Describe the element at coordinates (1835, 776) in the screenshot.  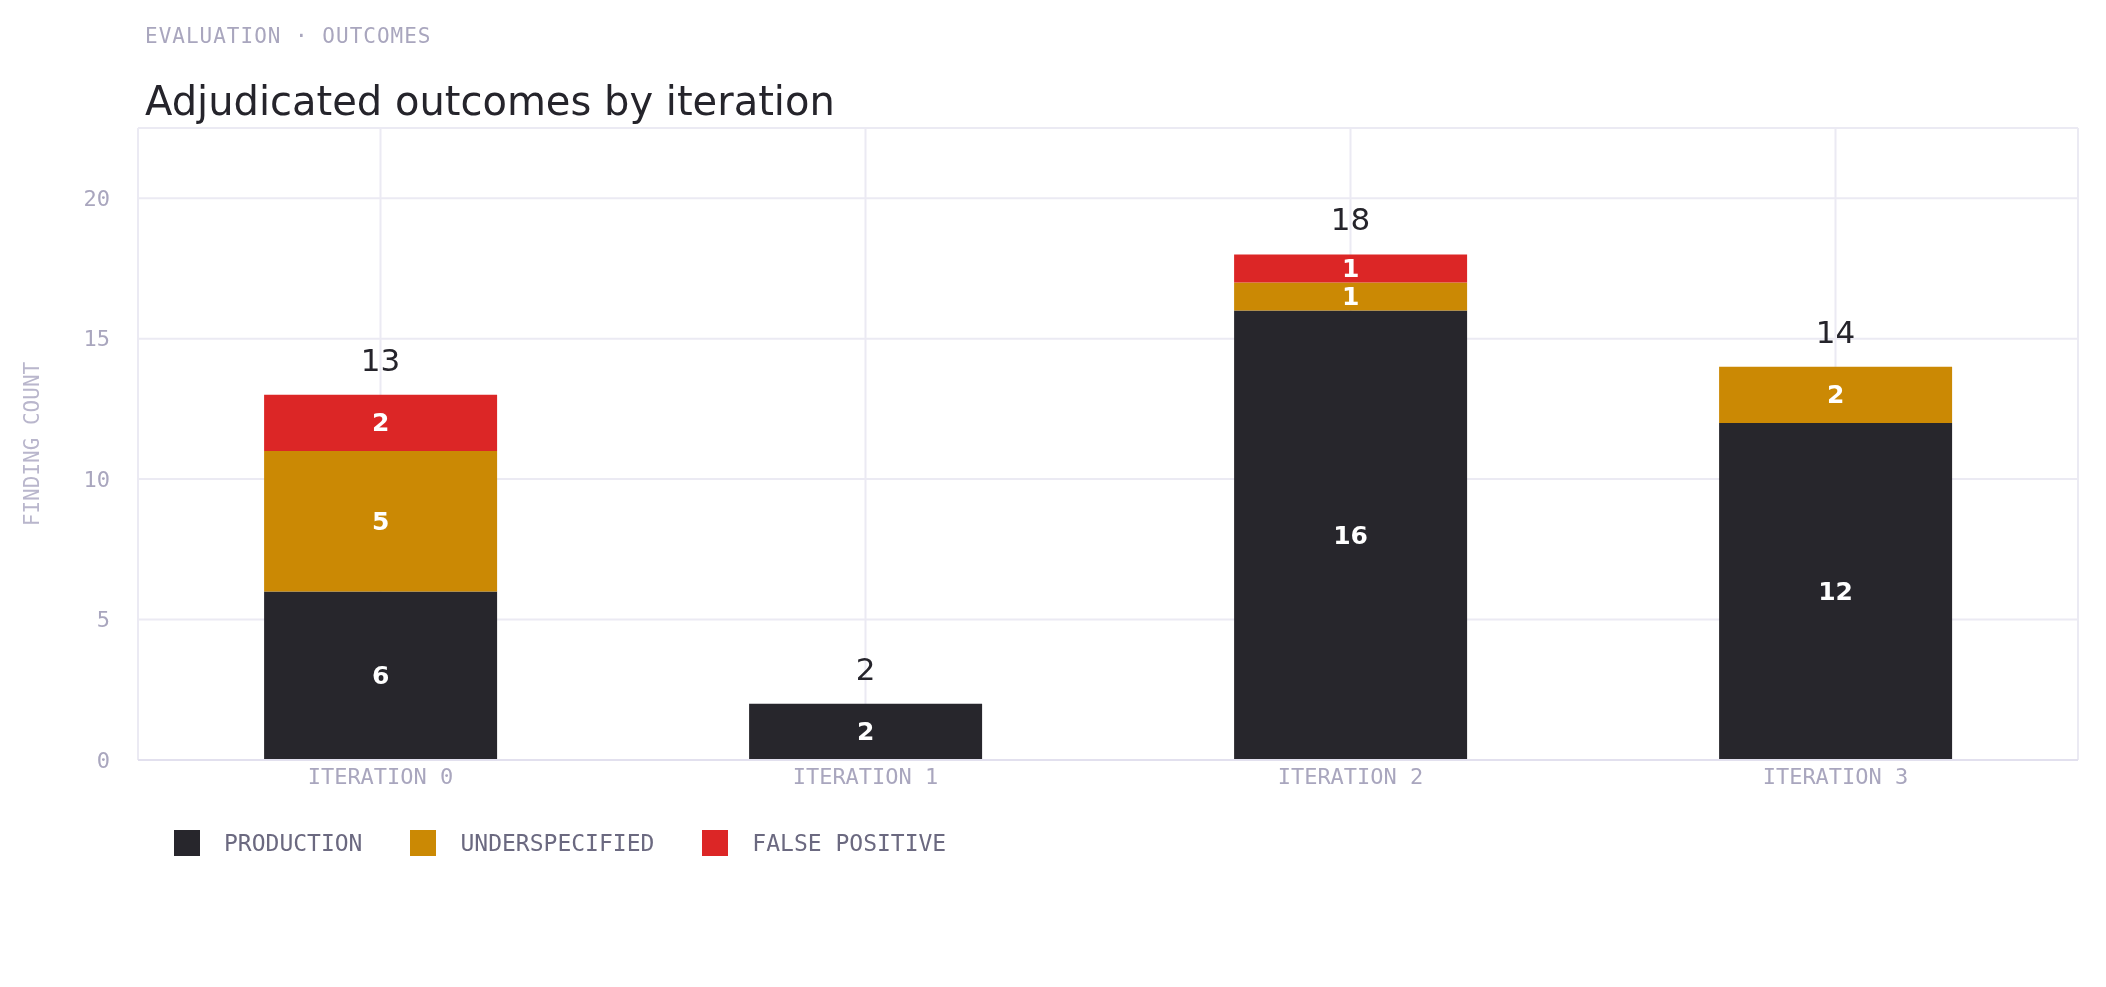
I see `x-tick-label: ITERATION 3` at that location.